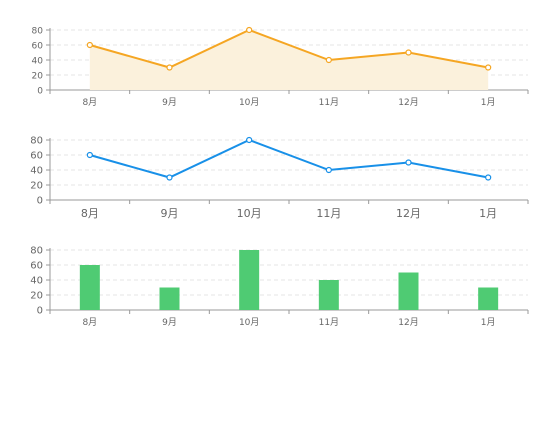  I want to click on area-fill, so click(289, 60).